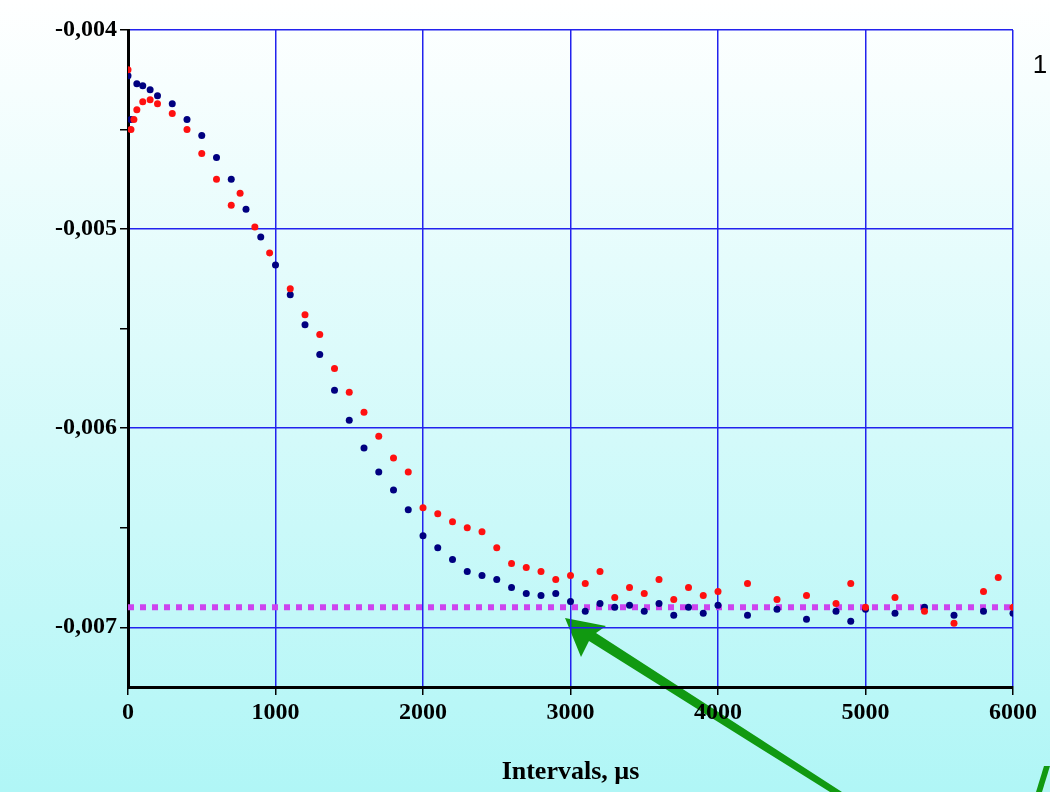 The height and width of the screenshot is (792, 1050). What do you see at coordinates (1013, 710) in the screenshot?
I see `x-tick-label: 6000` at bounding box center [1013, 710].